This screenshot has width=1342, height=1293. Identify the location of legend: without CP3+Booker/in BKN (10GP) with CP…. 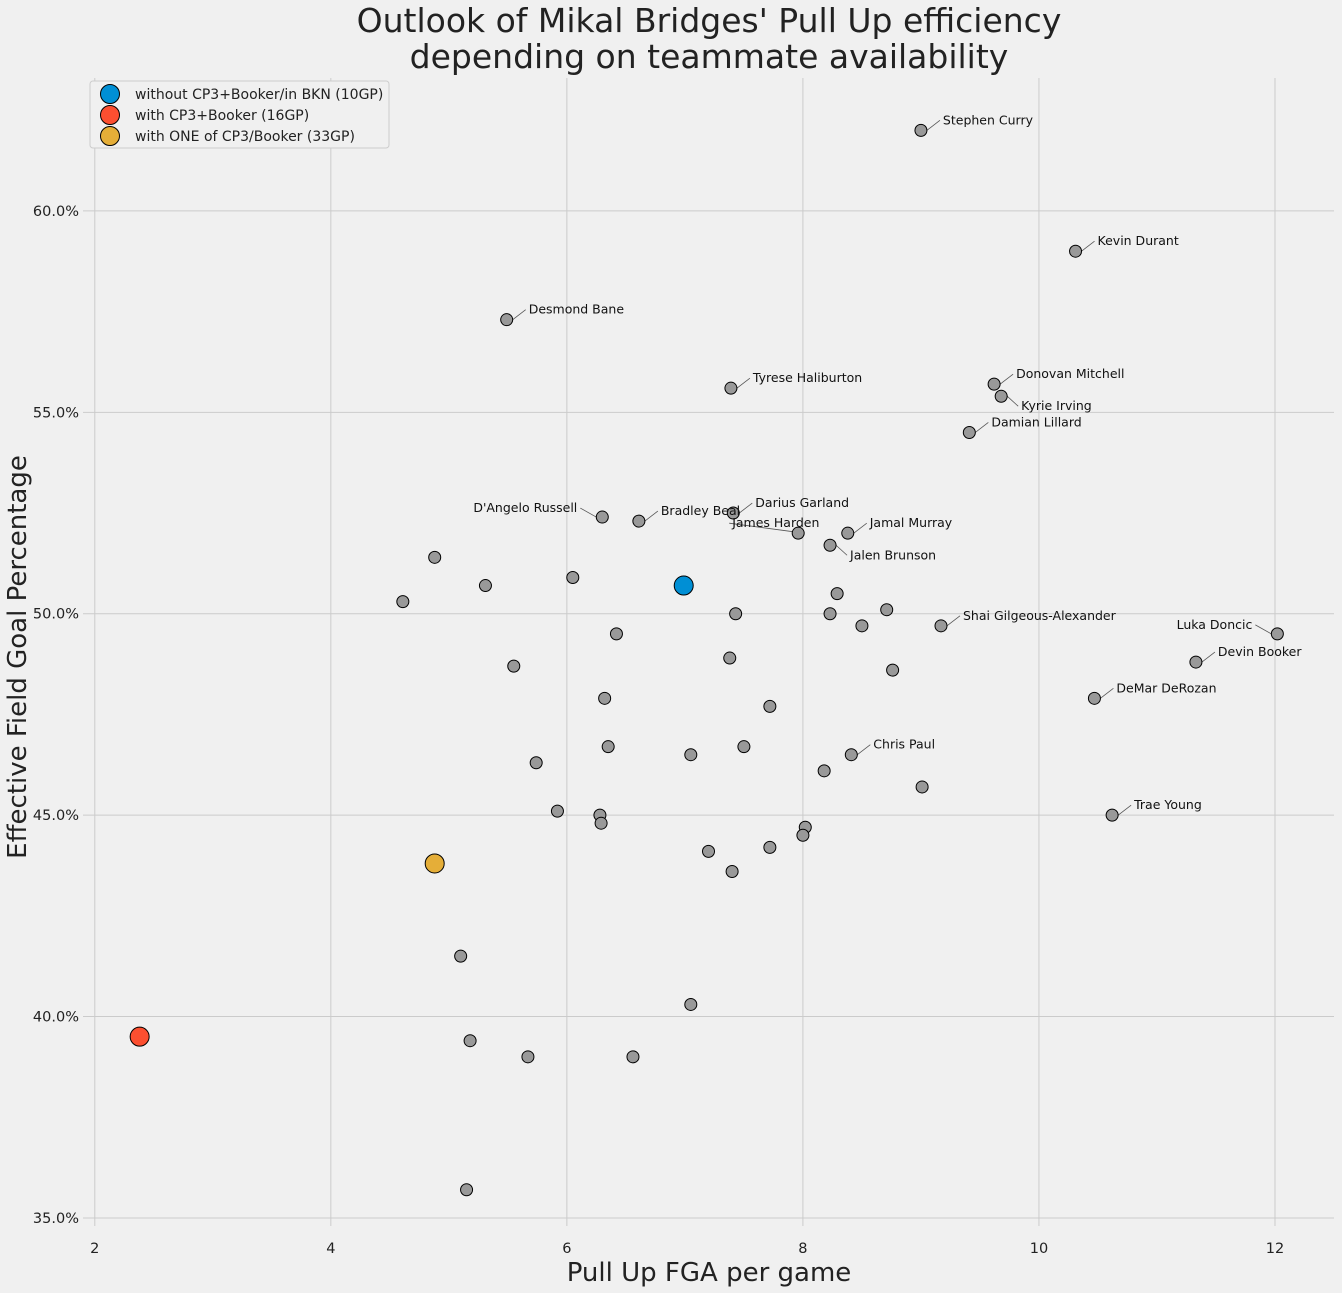
(239, 114).